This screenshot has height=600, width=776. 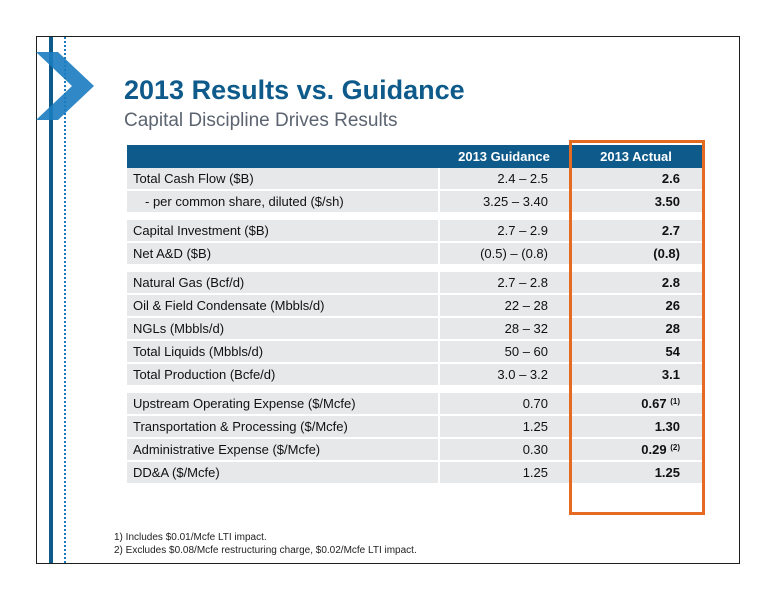 I want to click on metric-label: Transportation & Processing ($/Mcfe), so click(x=282, y=427).